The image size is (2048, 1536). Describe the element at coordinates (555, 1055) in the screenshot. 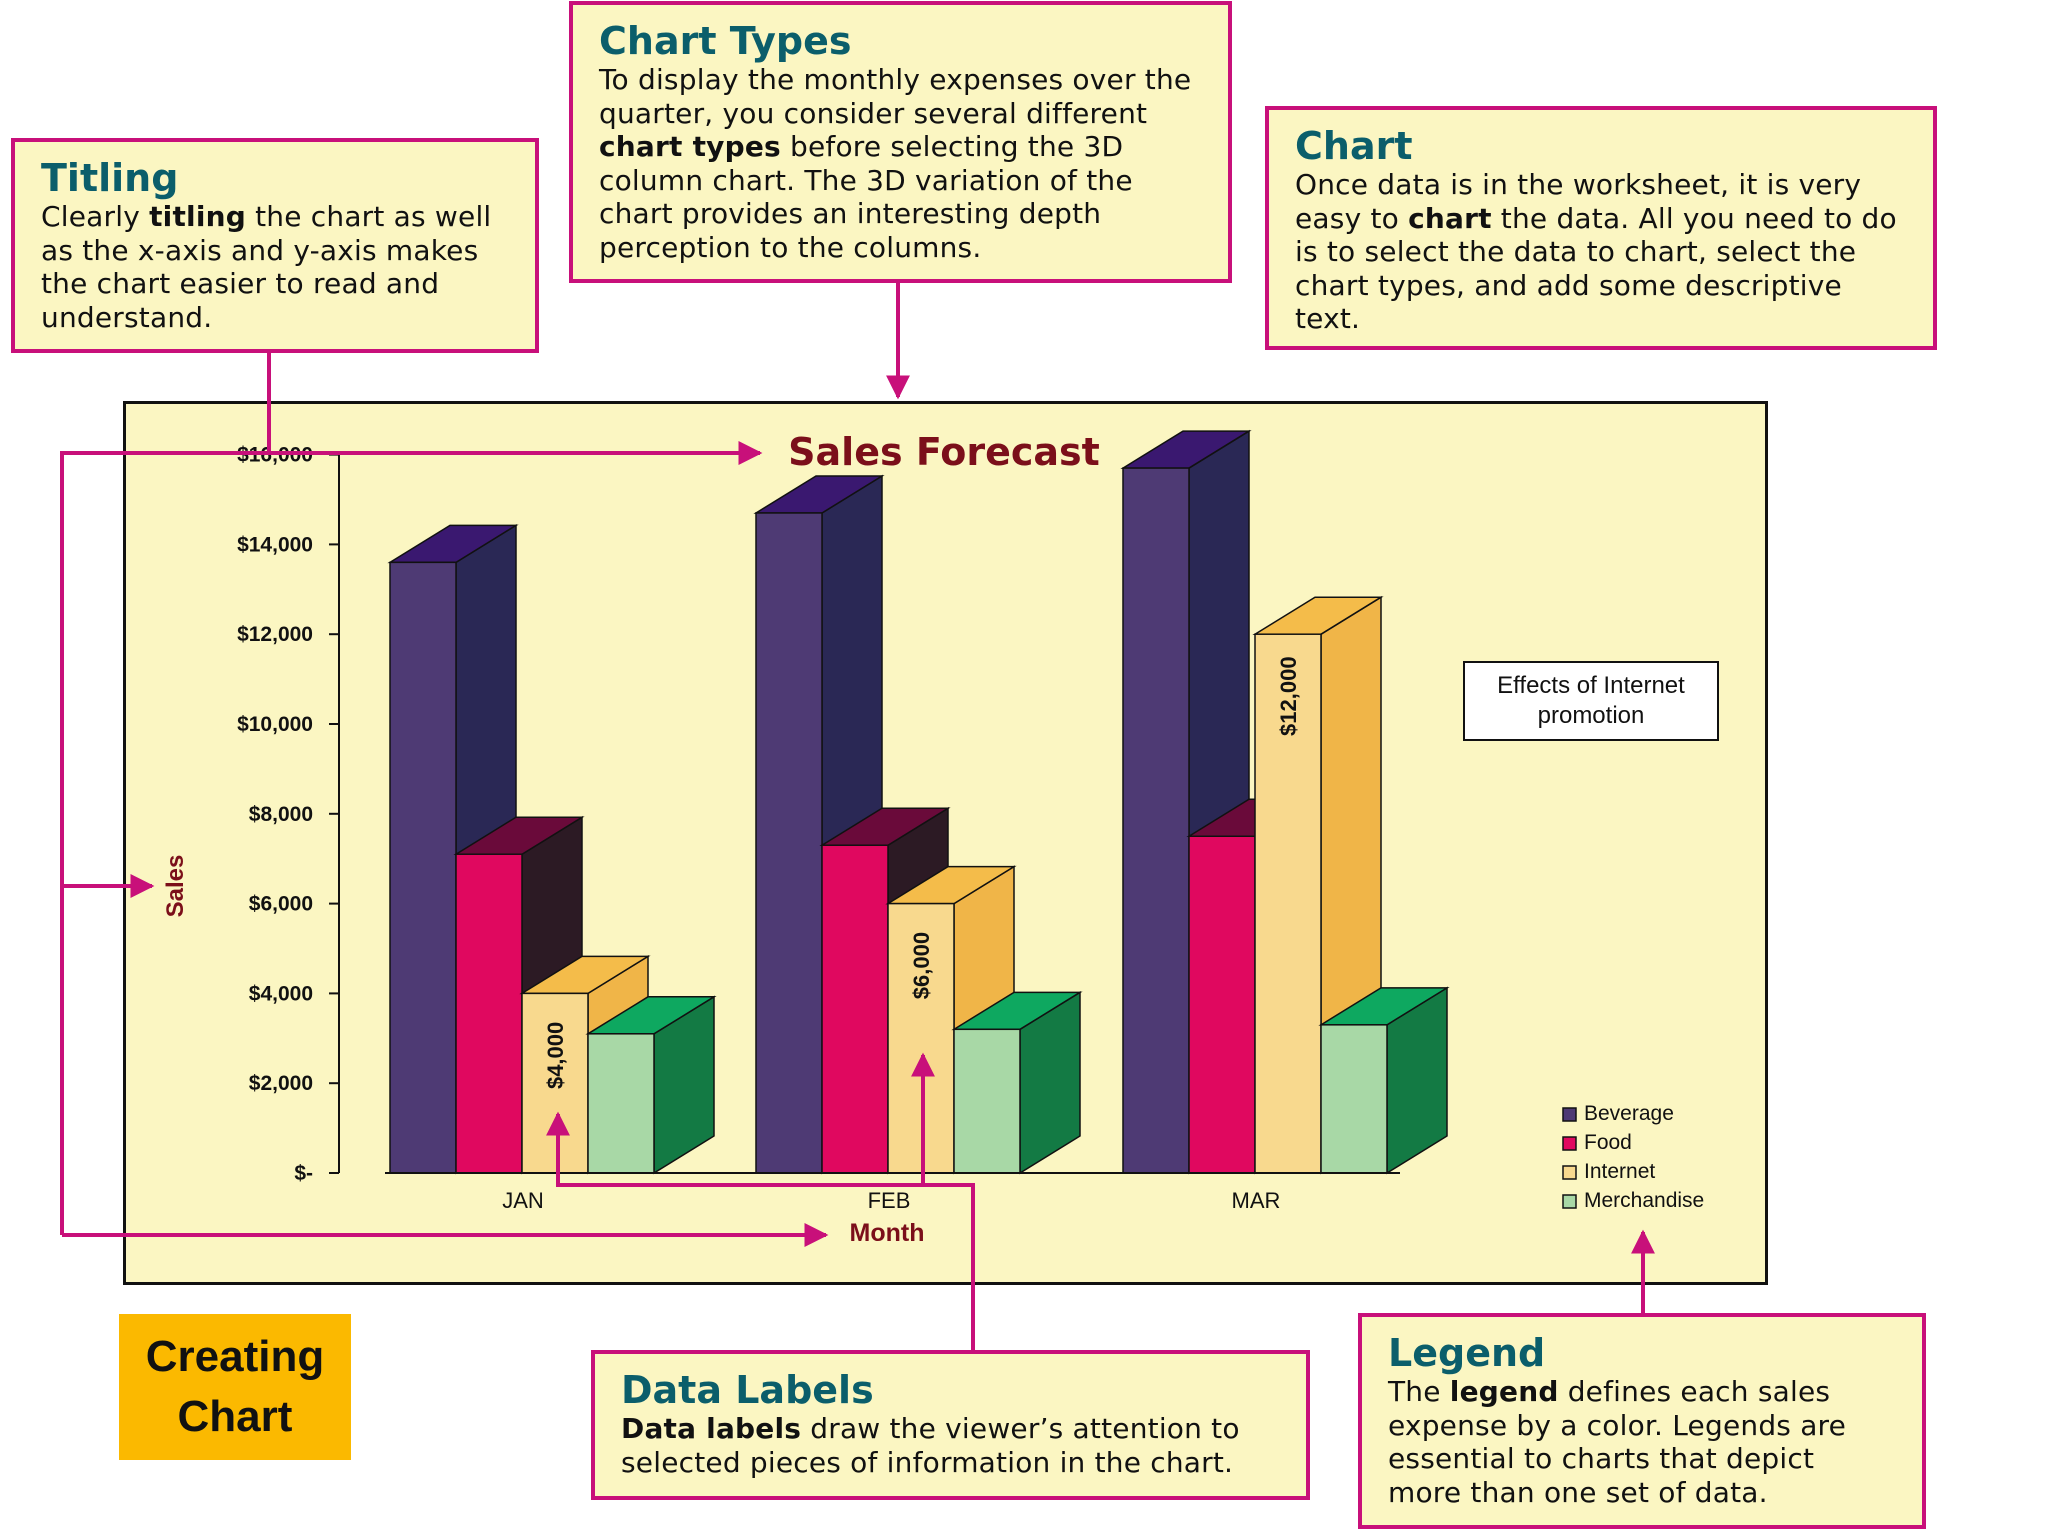

I see `data-label: $4,000` at that location.